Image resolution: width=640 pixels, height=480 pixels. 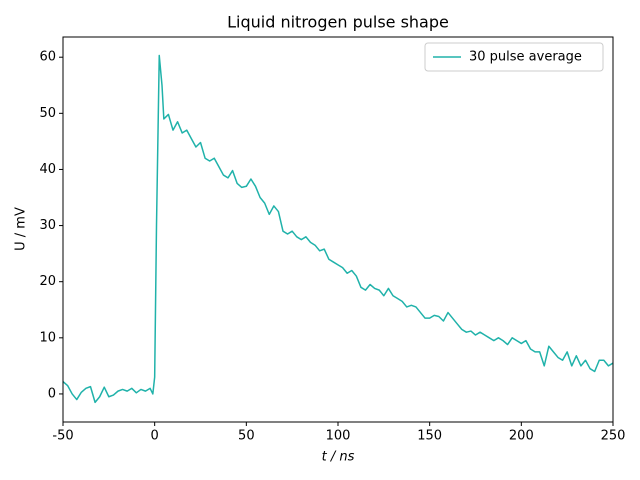 What do you see at coordinates (338, 436) in the screenshot?
I see `x-tick-label: 100` at bounding box center [338, 436].